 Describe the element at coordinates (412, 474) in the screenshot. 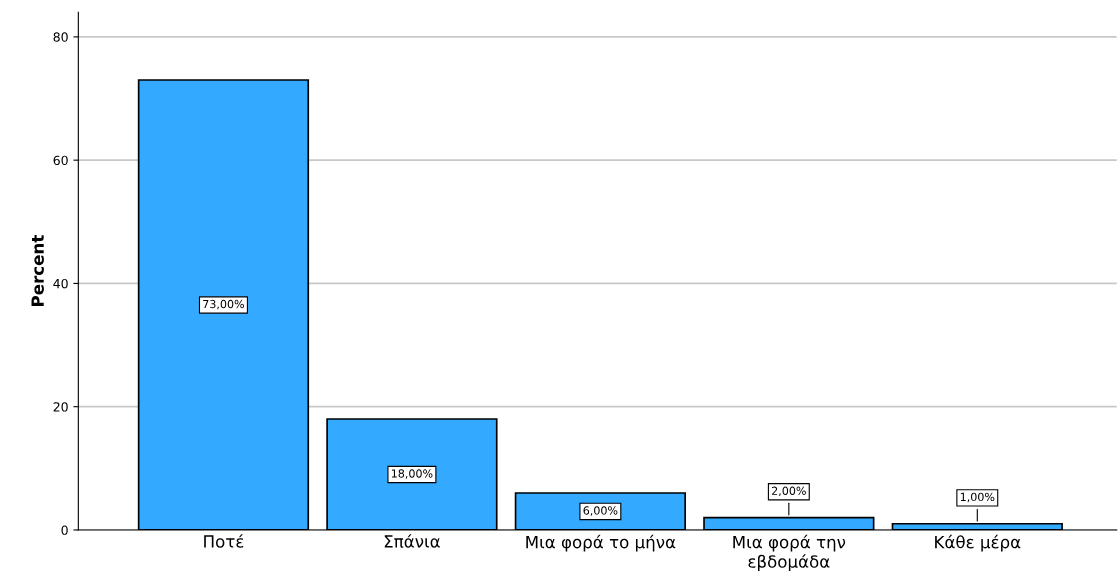

I see `data-label: 18,00%` at that location.